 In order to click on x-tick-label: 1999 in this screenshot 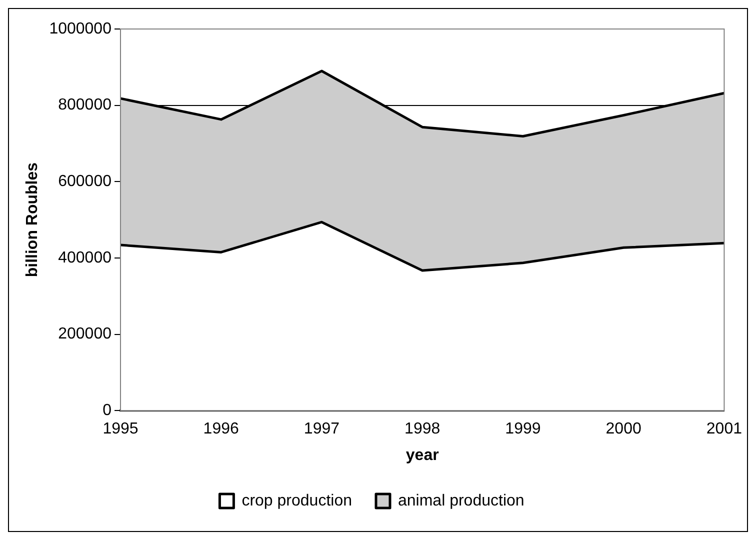, I will do `click(523, 429)`.